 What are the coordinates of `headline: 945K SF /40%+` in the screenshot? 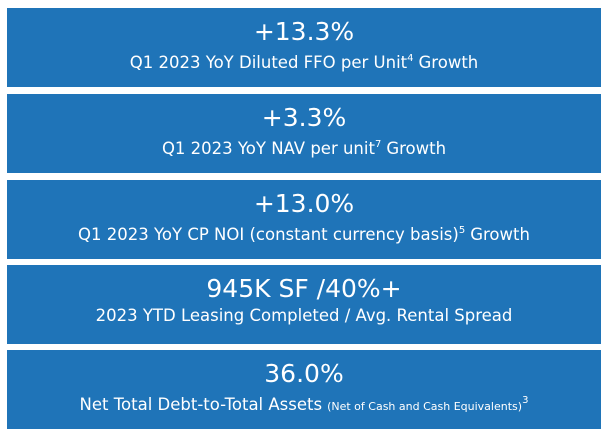 It's located at (304, 288).